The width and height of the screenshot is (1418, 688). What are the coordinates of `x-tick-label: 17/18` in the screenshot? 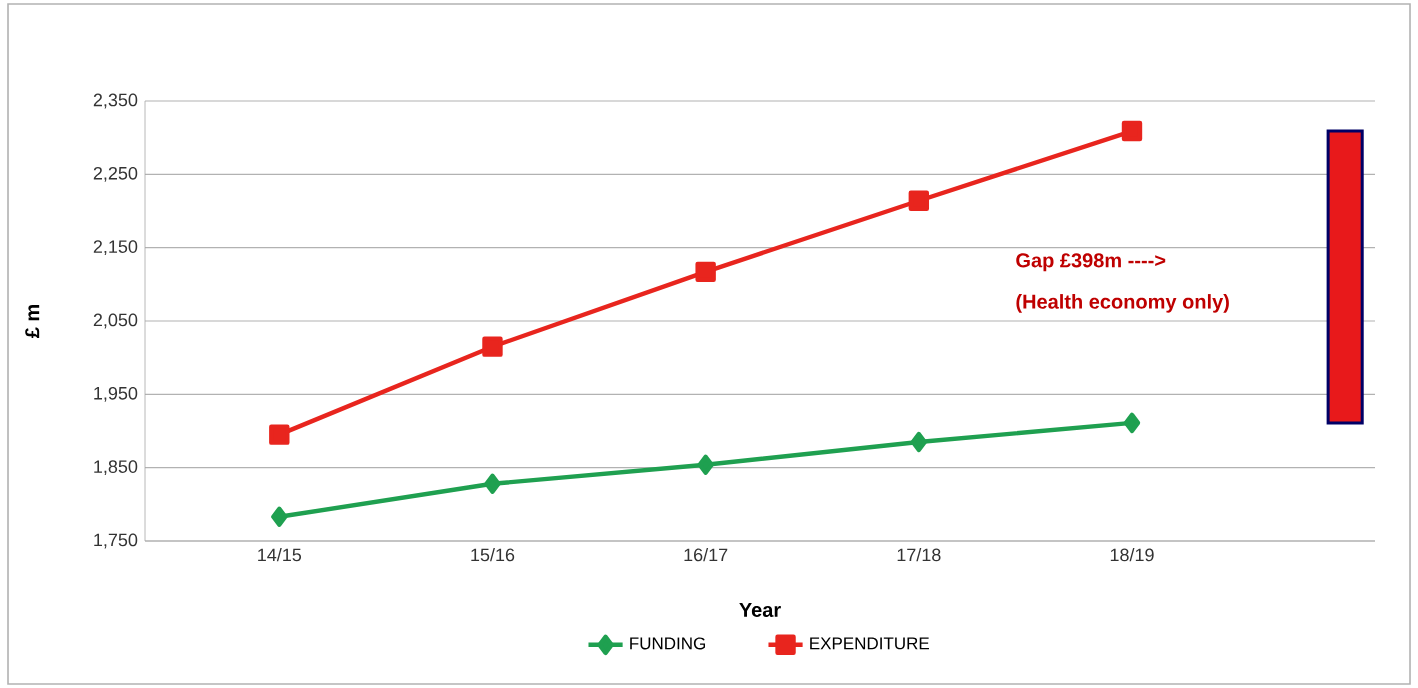 It's located at (919, 555).